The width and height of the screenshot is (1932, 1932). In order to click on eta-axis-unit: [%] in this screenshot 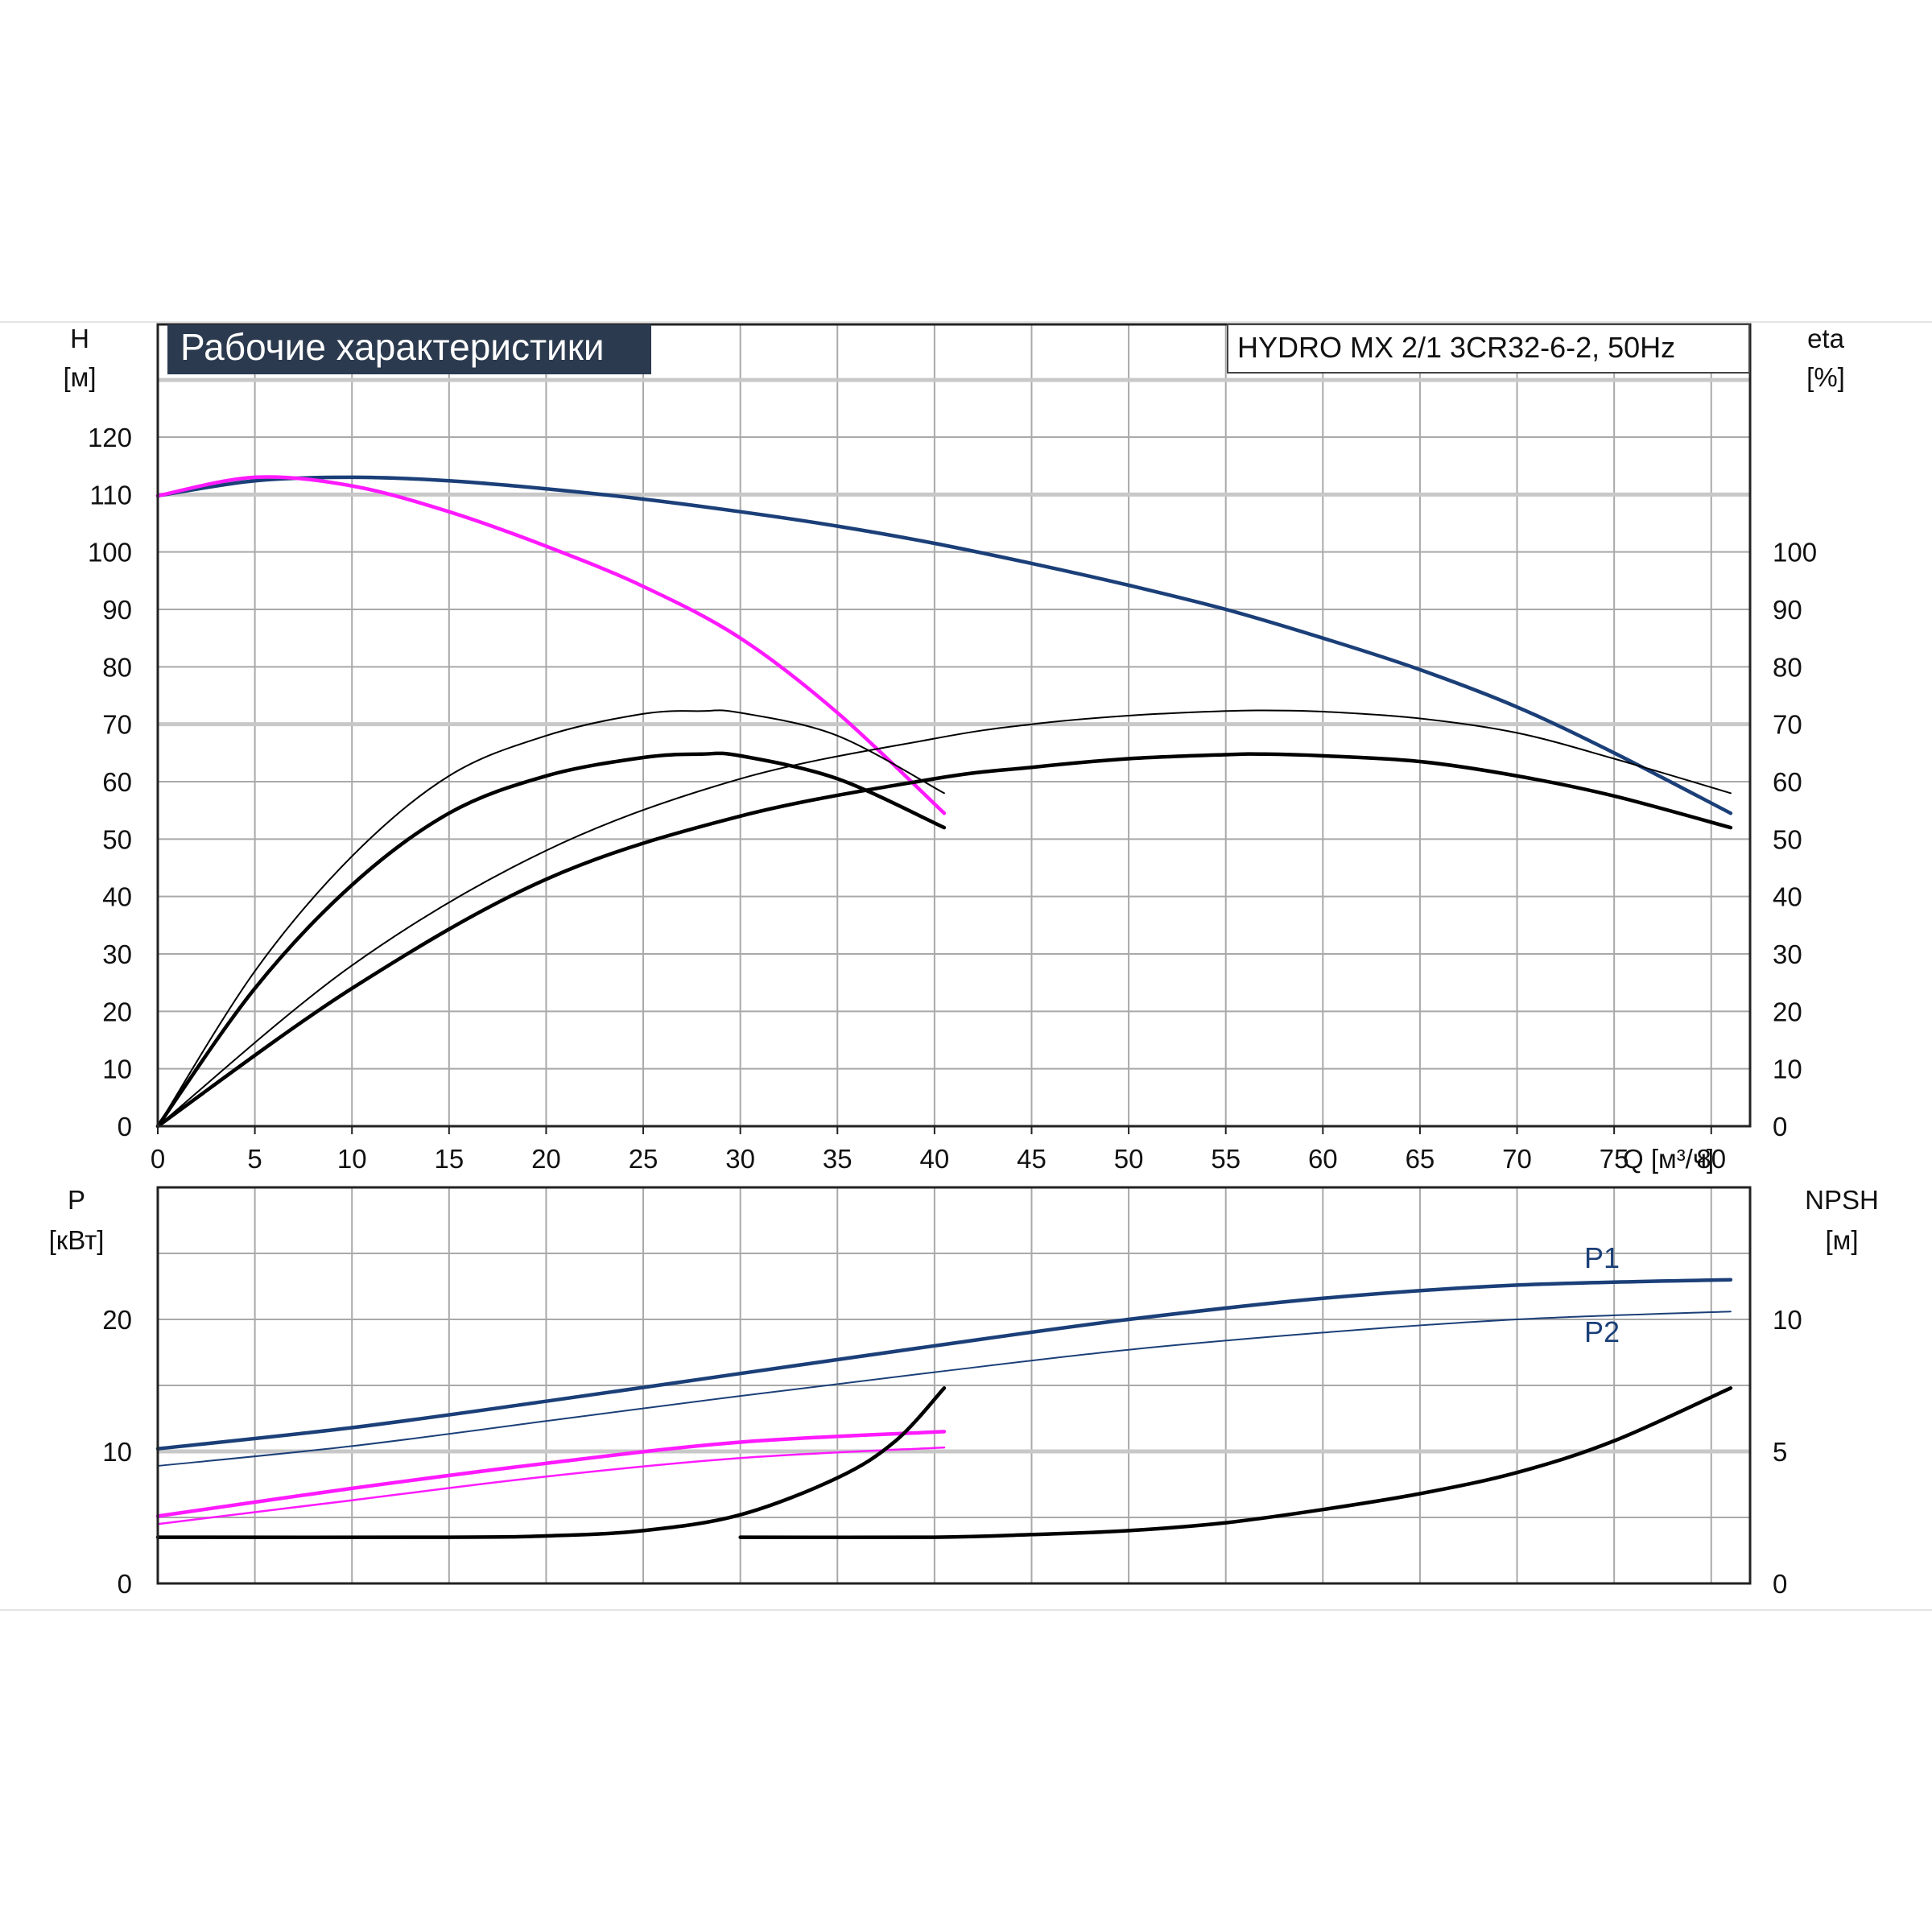, I will do `click(1825, 377)`.